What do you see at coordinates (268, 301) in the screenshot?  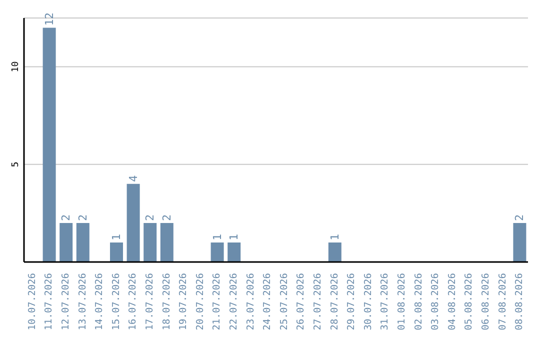 I see `x-tick-label: 24.07.2026` at bounding box center [268, 301].